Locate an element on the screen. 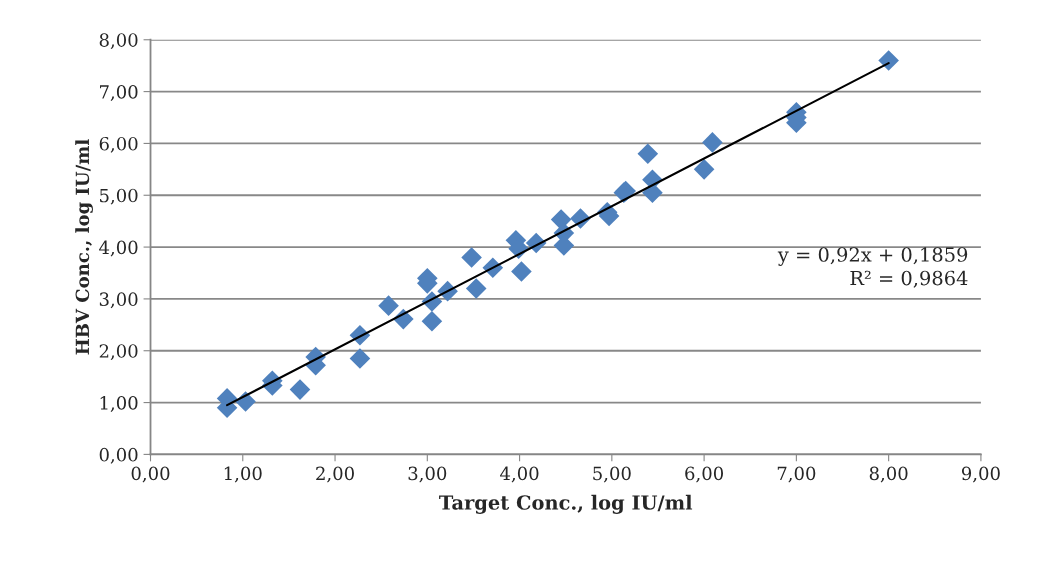 The height and width of the screenshot is (568, 1038). y-axis-title: HBV Conc., log IU/ml is located at coordinates (84, 247).